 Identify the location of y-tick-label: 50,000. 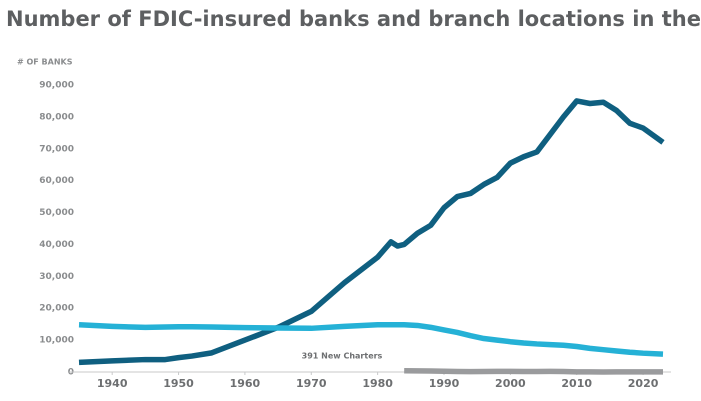
(56, 213).